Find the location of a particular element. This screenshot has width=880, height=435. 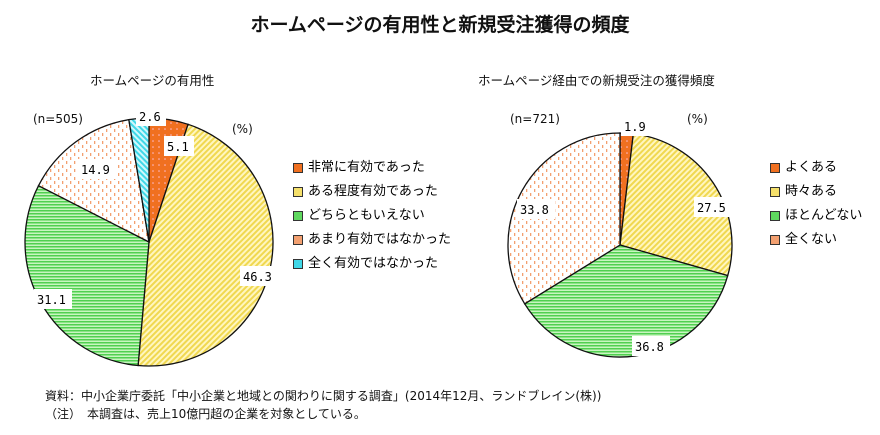

legend-item: 全く有効ではなかった is located at coordinates (372, 264).